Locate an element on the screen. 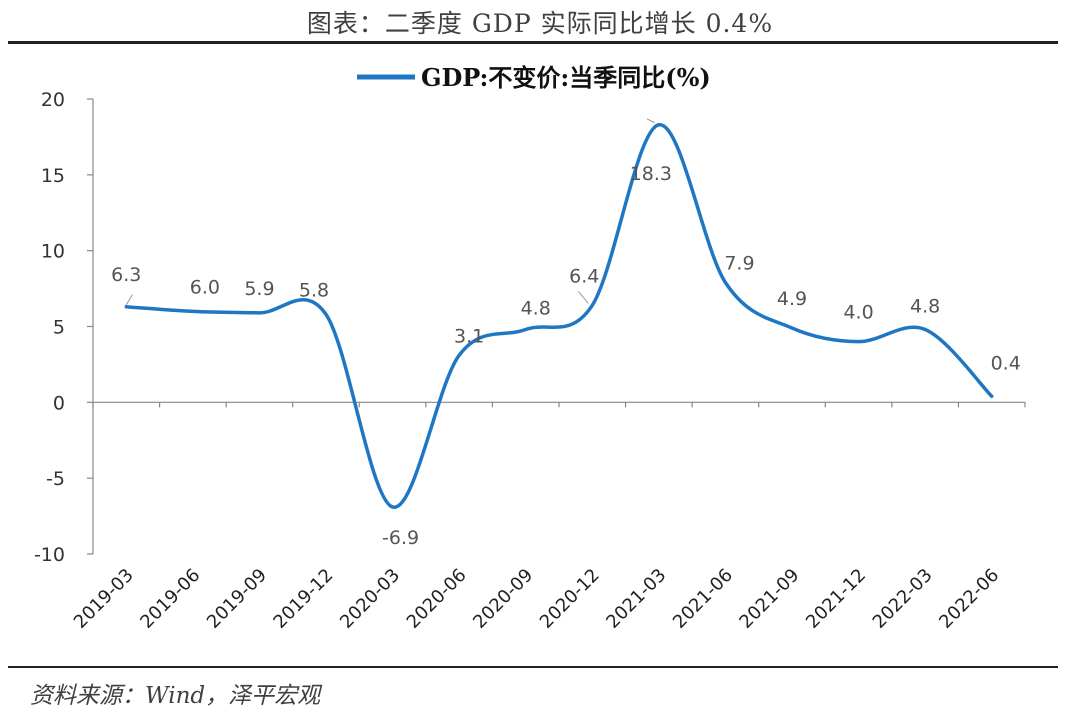 This screenshot has height=718, width=1080. x-tick-label: 2021-06 is located at coordinates (703, 599).